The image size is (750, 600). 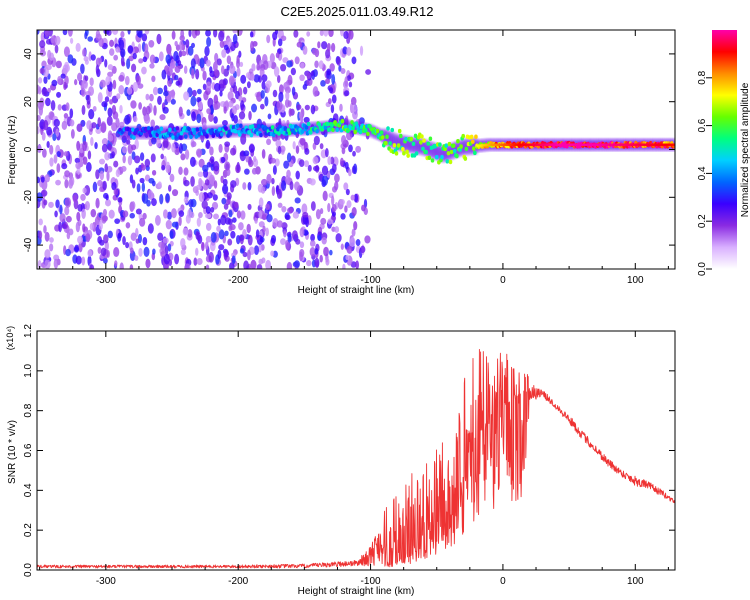 I want to click on y-tick-label: -40, so click(x=28, y=244).